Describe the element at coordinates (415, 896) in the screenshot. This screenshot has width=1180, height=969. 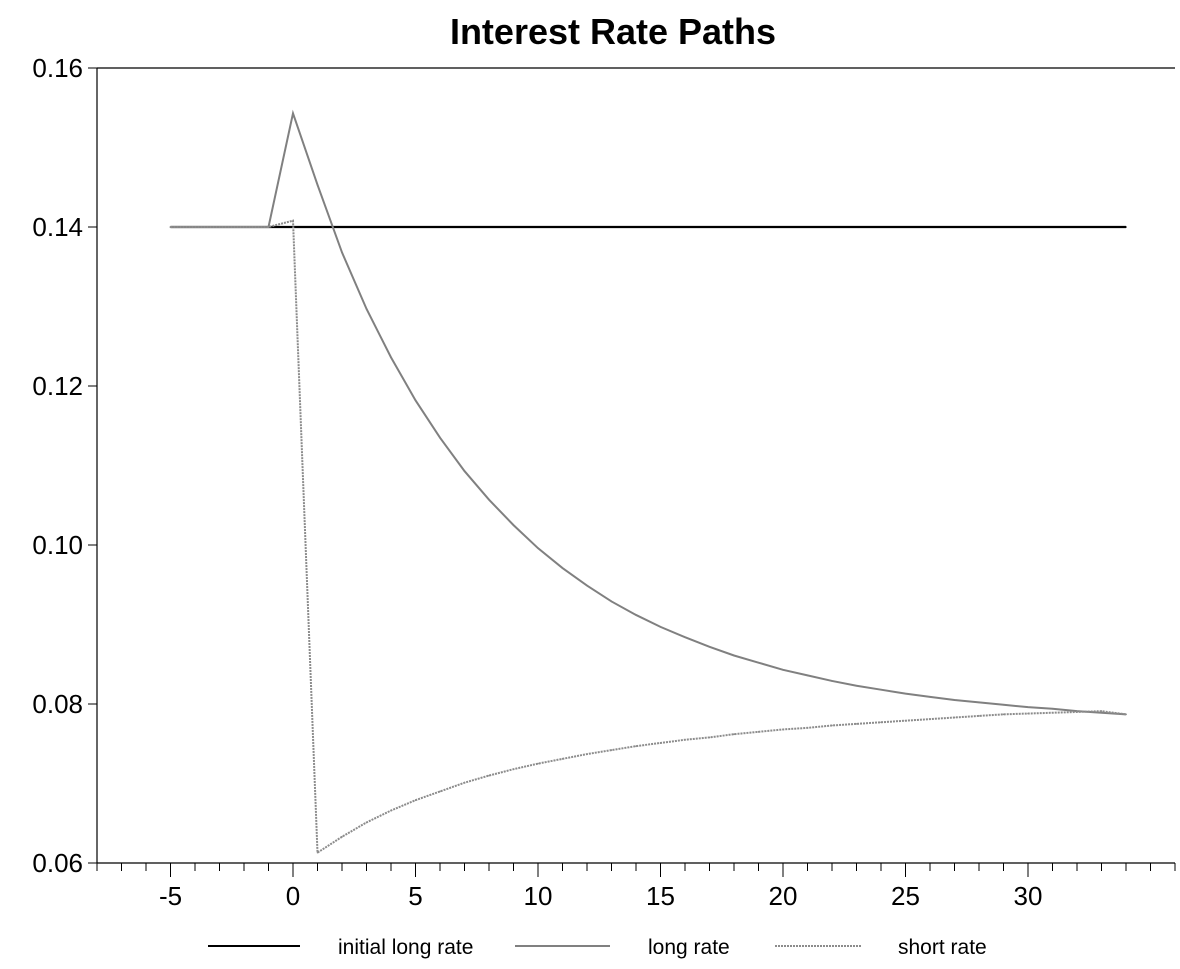
I see `x-tick-label: 5` at that location.